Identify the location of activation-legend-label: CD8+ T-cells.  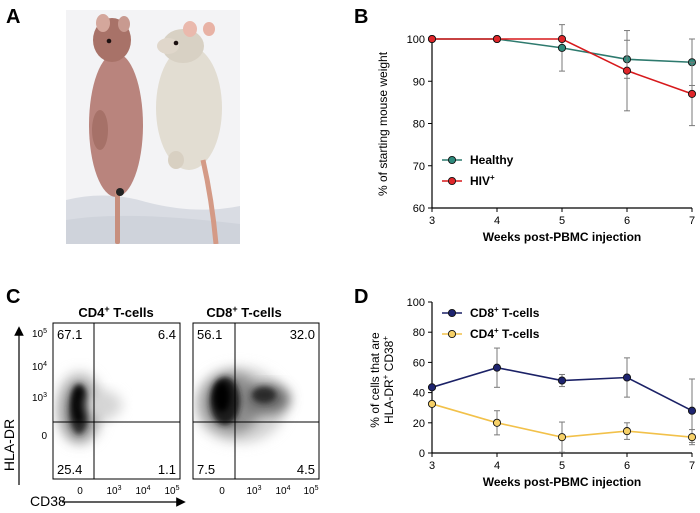
(505, 312).